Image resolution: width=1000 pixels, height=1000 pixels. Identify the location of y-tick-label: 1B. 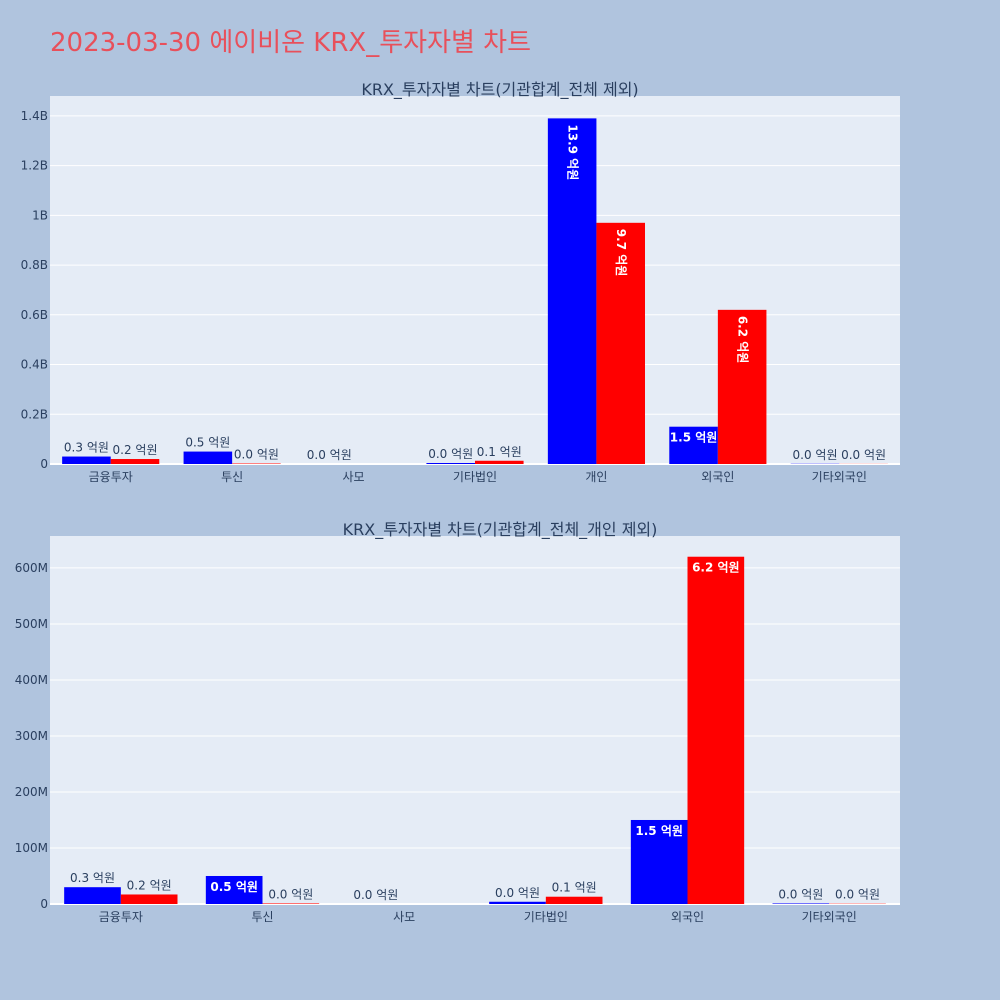
(40, 215).